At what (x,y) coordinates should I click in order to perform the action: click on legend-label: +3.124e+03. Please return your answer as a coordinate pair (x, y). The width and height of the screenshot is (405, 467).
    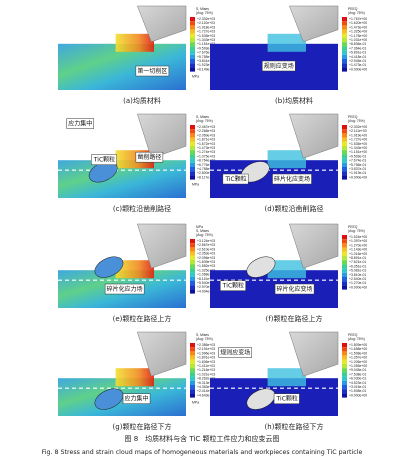
    Looking at the image, I should click on (206, 241).